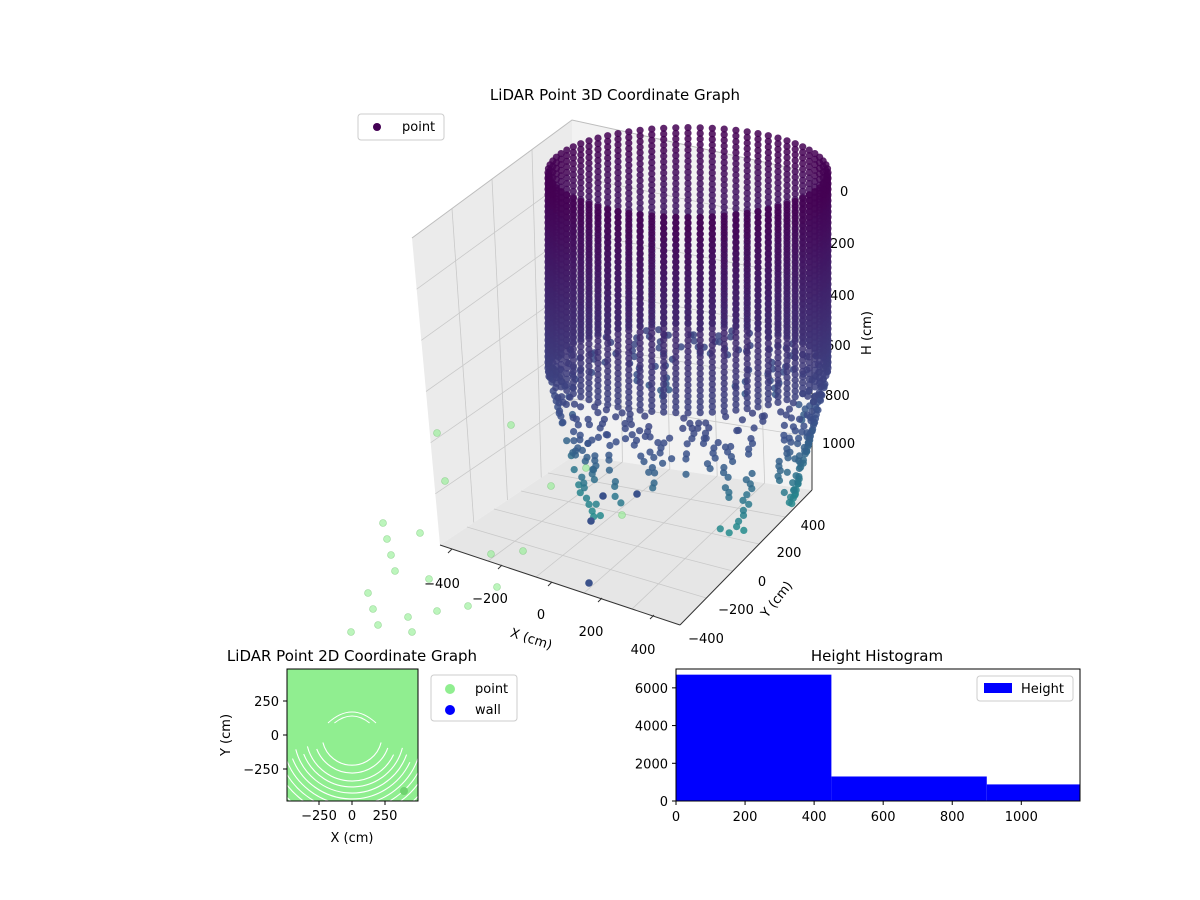 This screenshot has width=1200, height=900. I want to click on x-tick-label: −250, so click(319, 816).